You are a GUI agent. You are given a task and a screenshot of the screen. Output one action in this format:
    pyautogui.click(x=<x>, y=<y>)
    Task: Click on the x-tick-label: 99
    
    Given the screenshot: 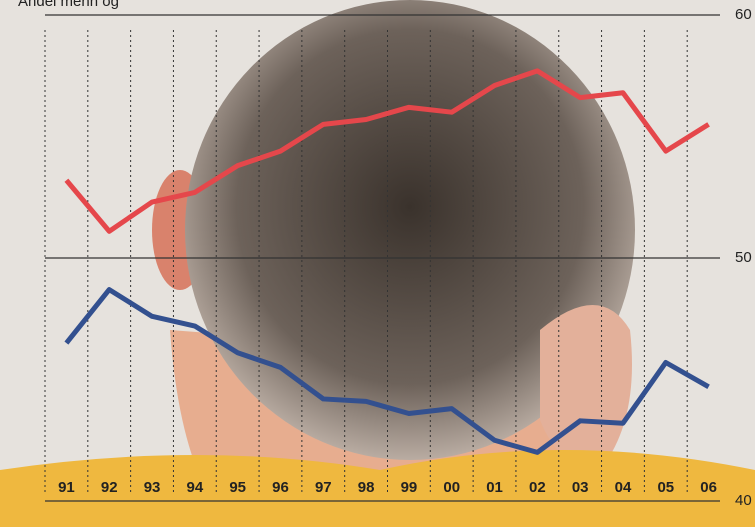 What is the action you would take?
    pyautogui.click(x=409, y=487)
    